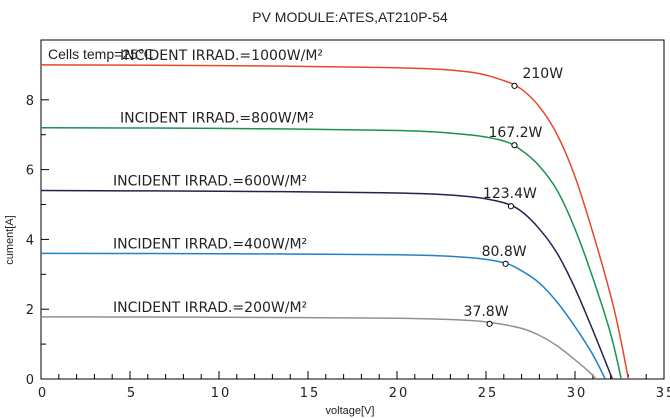 This screenshot has height=418, width=670. I want to click on chart-title: PV MODULE:ATES,AT210P-54, so click(350, 17).